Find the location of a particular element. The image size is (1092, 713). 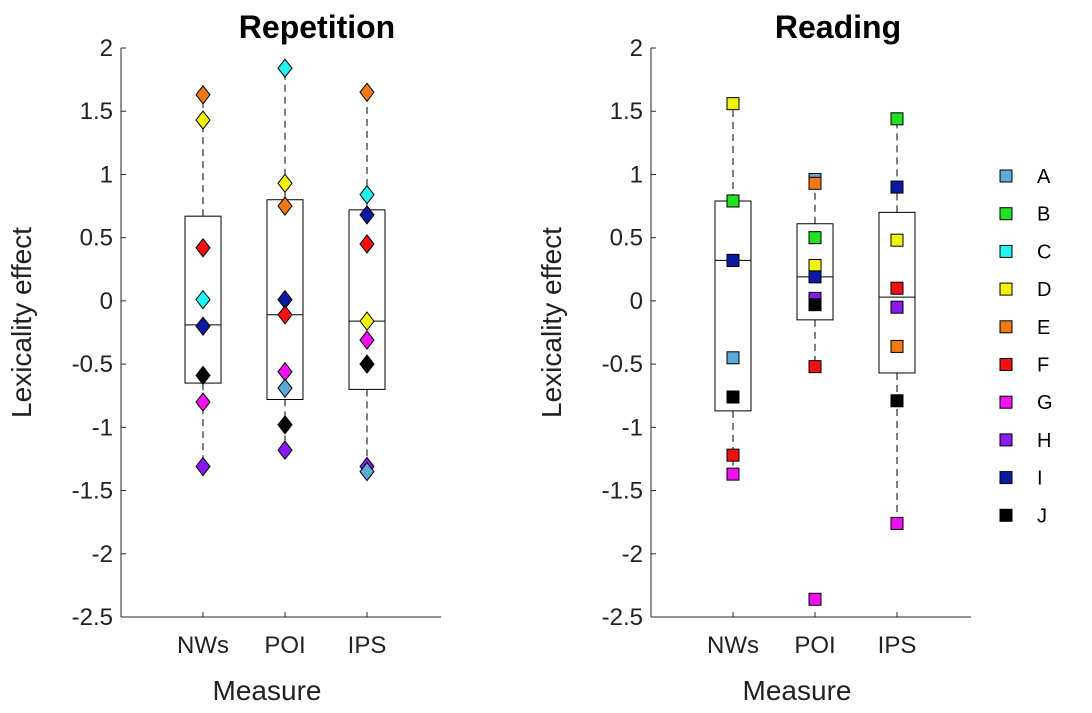

legend-label: J is located at coordinates (1042, 516).